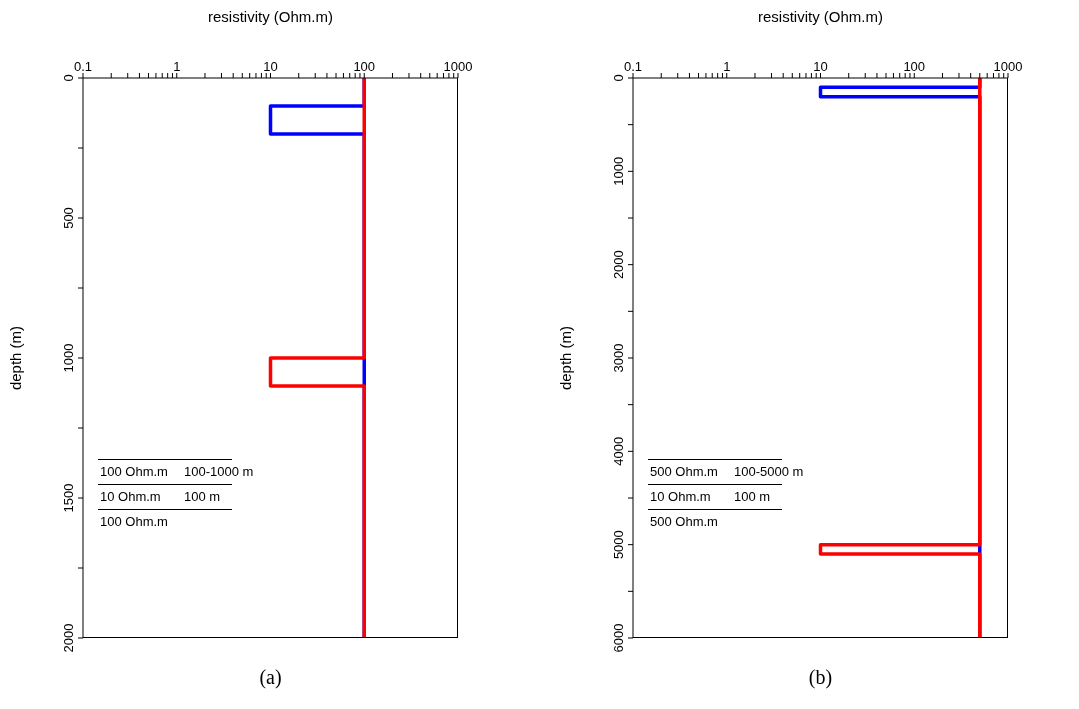 This screenshot has width=1079, height=709. What do you see at coordinates (769, 471) in the screenshot?
I see `annotation: 100-5000 m` at bounding box center [769, 471].